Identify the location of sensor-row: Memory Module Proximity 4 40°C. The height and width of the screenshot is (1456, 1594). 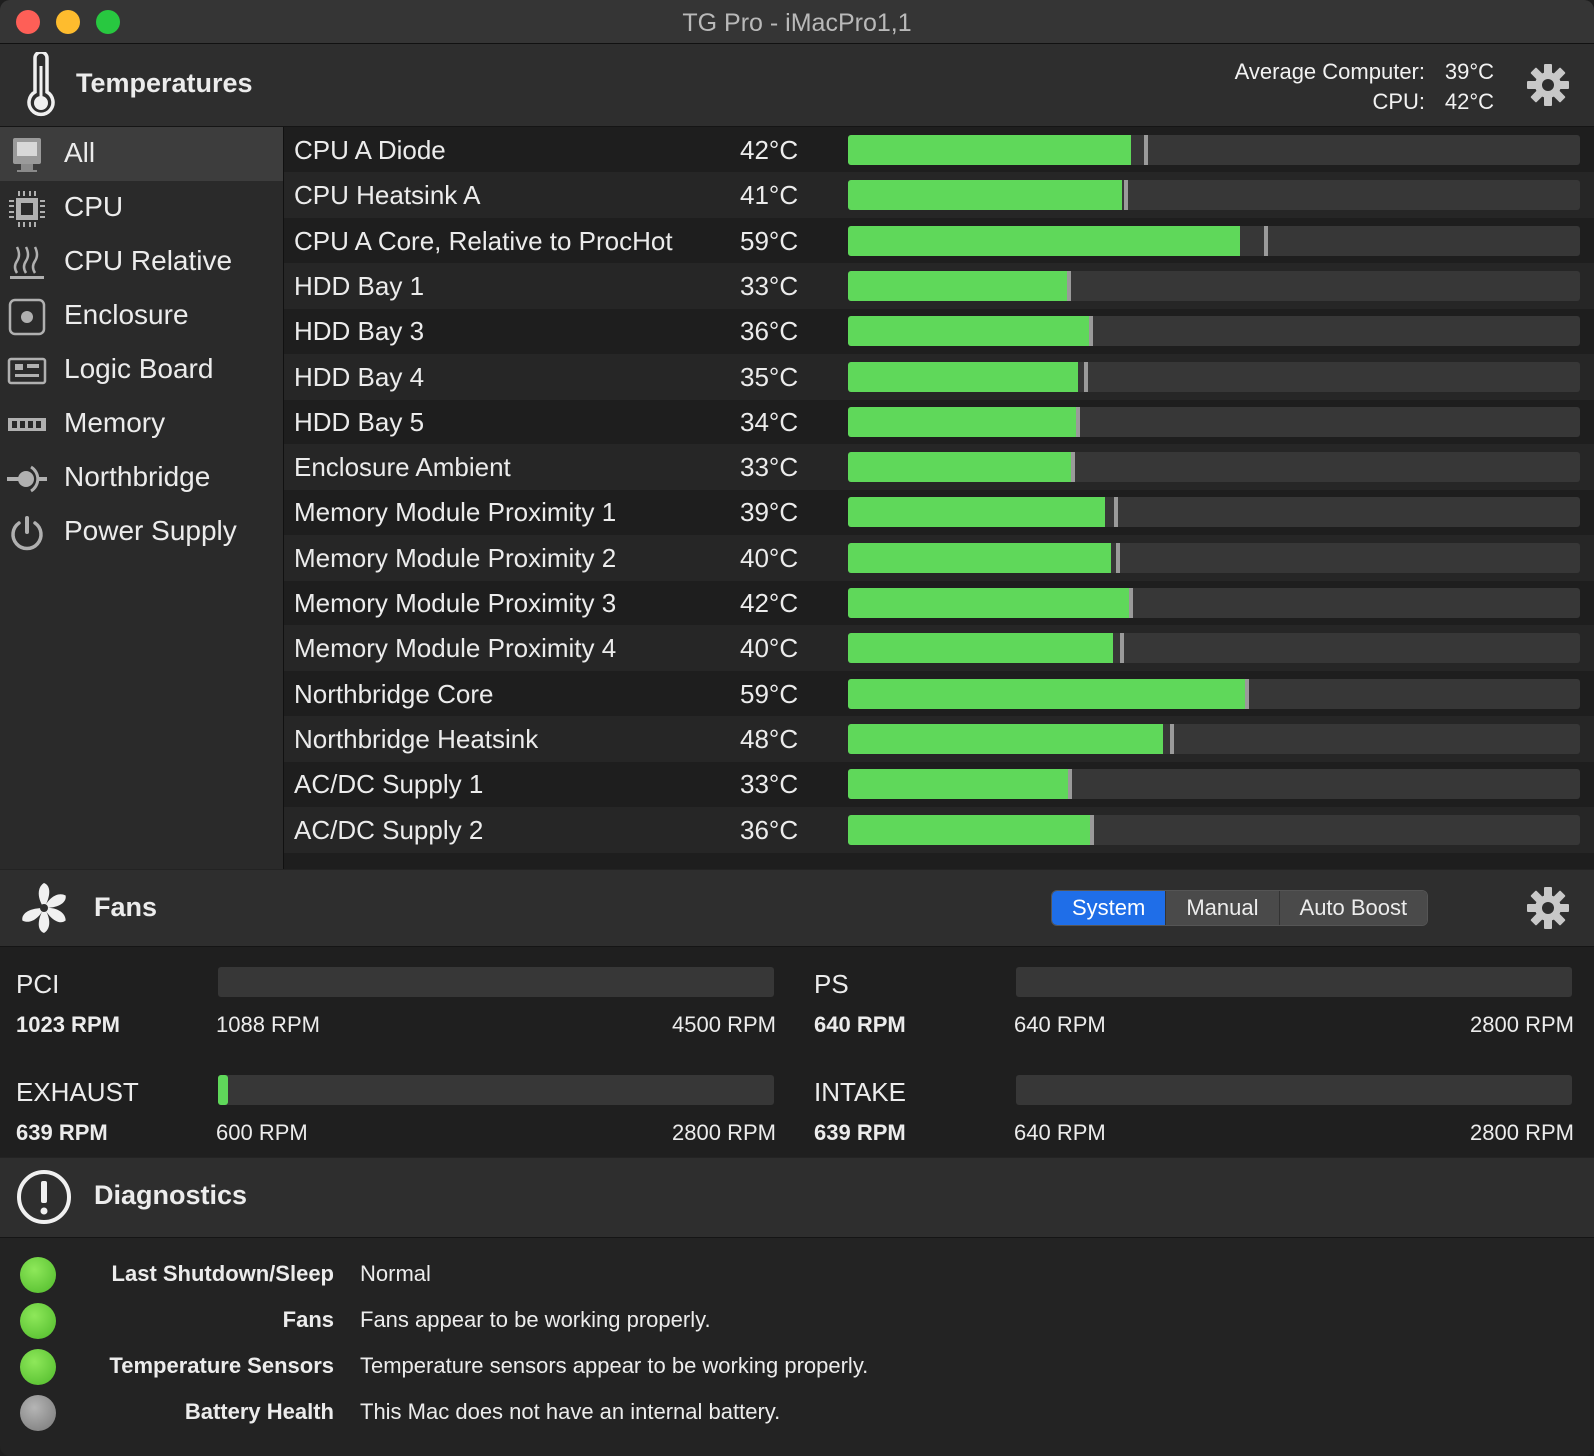
(939, 648).